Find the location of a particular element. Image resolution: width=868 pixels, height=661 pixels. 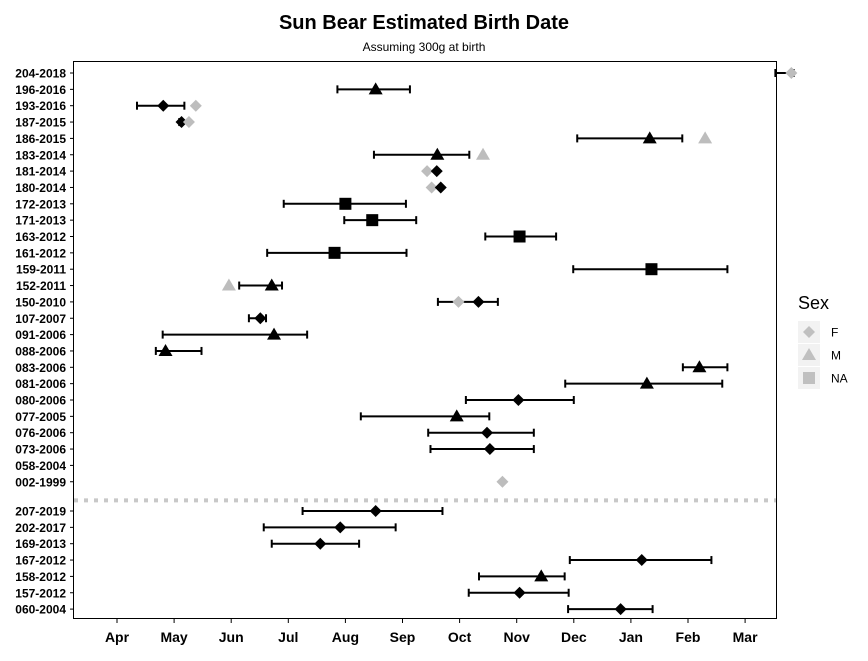

row-label: 080-2006 is located at coordinates (40, 401).